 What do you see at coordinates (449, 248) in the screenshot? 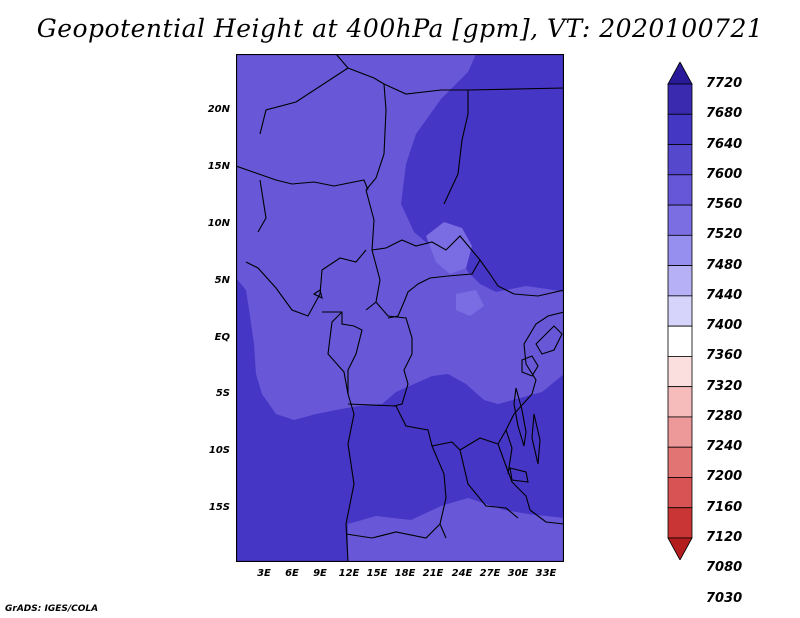
I see `height-field-light-region` at bounding box center [449, 248].